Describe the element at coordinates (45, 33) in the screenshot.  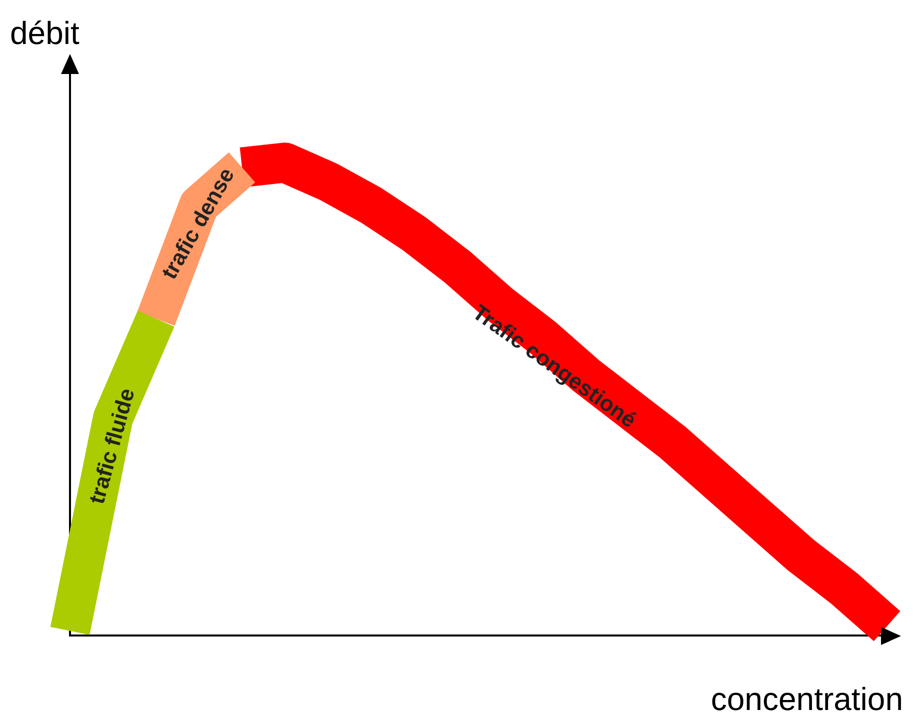
I see `y-axis-title: débit` at that location.